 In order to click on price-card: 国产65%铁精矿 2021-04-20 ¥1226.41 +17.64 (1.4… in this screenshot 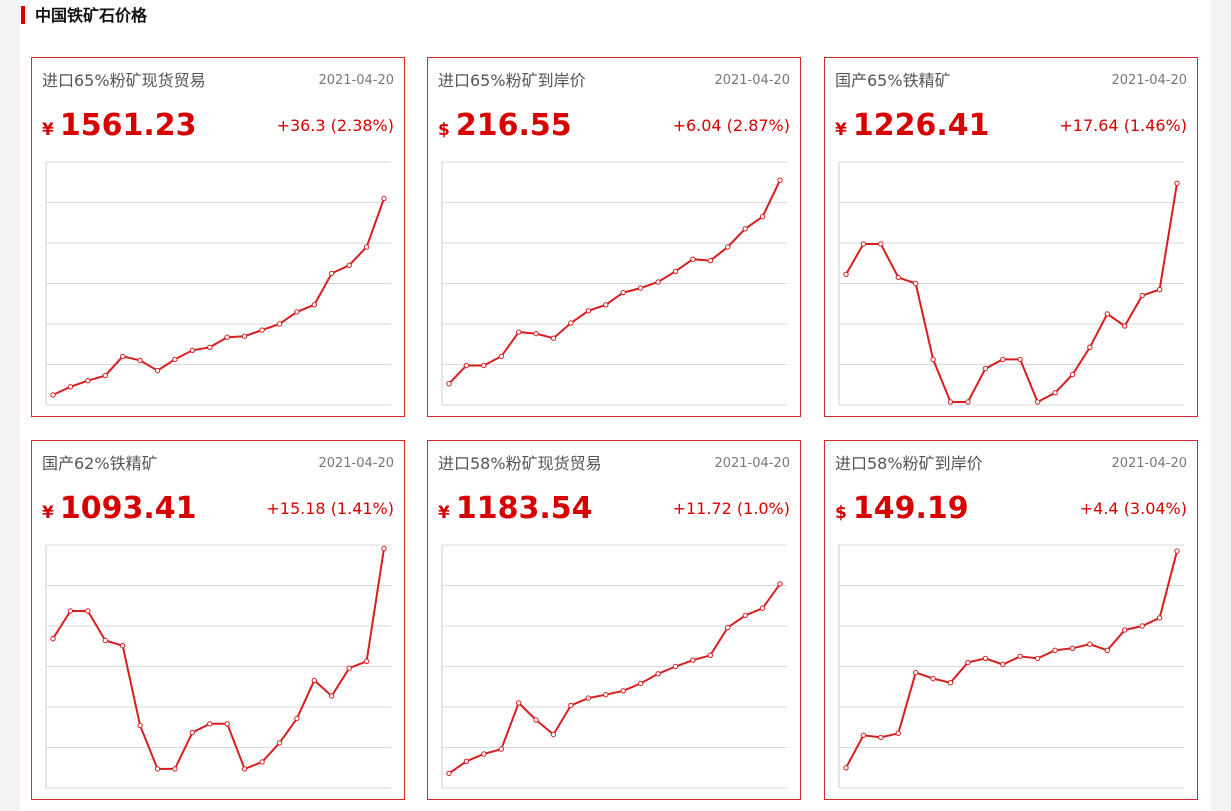, I will do `click(1011, 237)`.